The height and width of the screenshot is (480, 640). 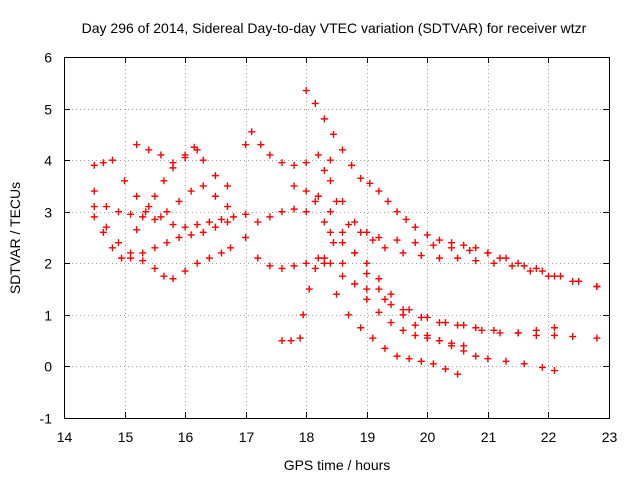 What do you see at coordinates (307, 437) in the screenshot?
I see `x-tick-label: 18` at bounding box center [307, 437].